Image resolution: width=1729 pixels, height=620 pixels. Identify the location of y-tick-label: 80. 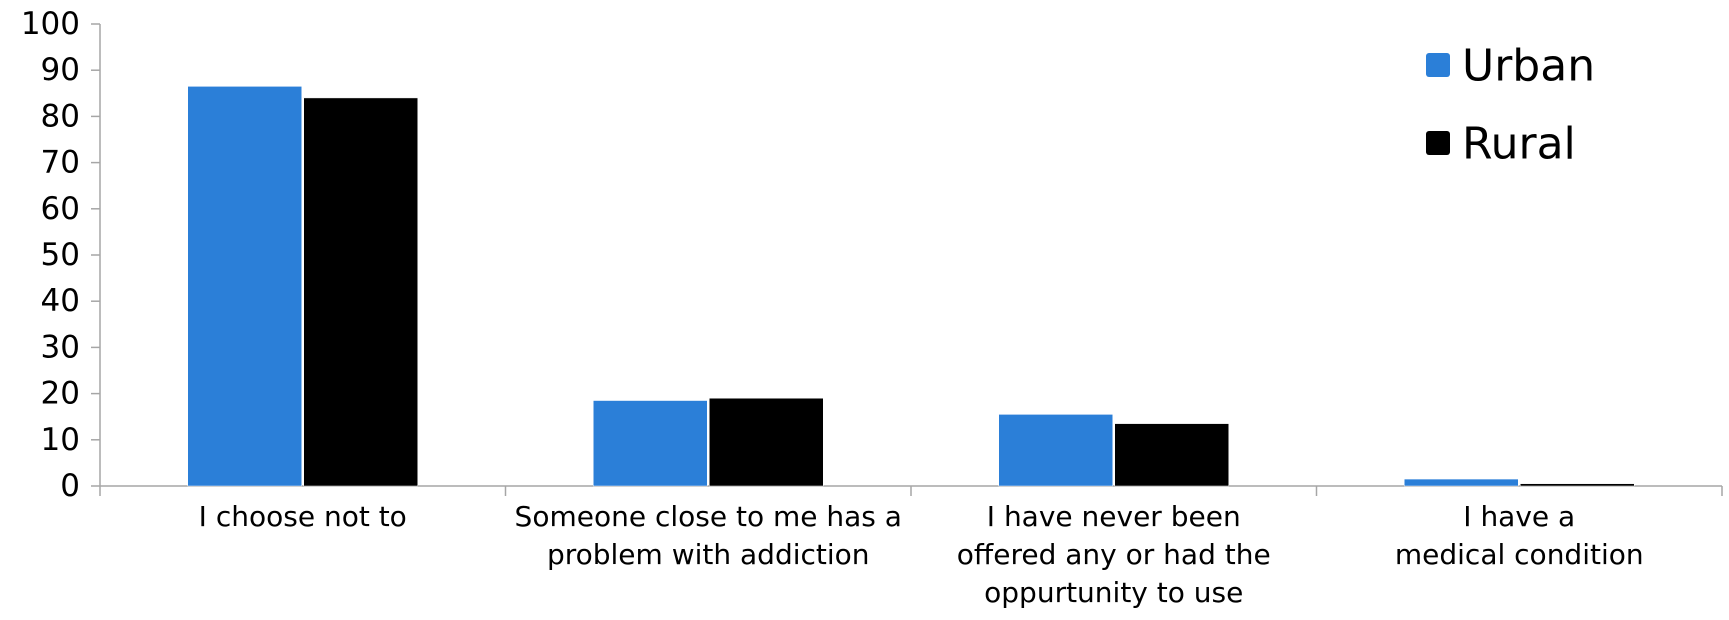
(60, 116).